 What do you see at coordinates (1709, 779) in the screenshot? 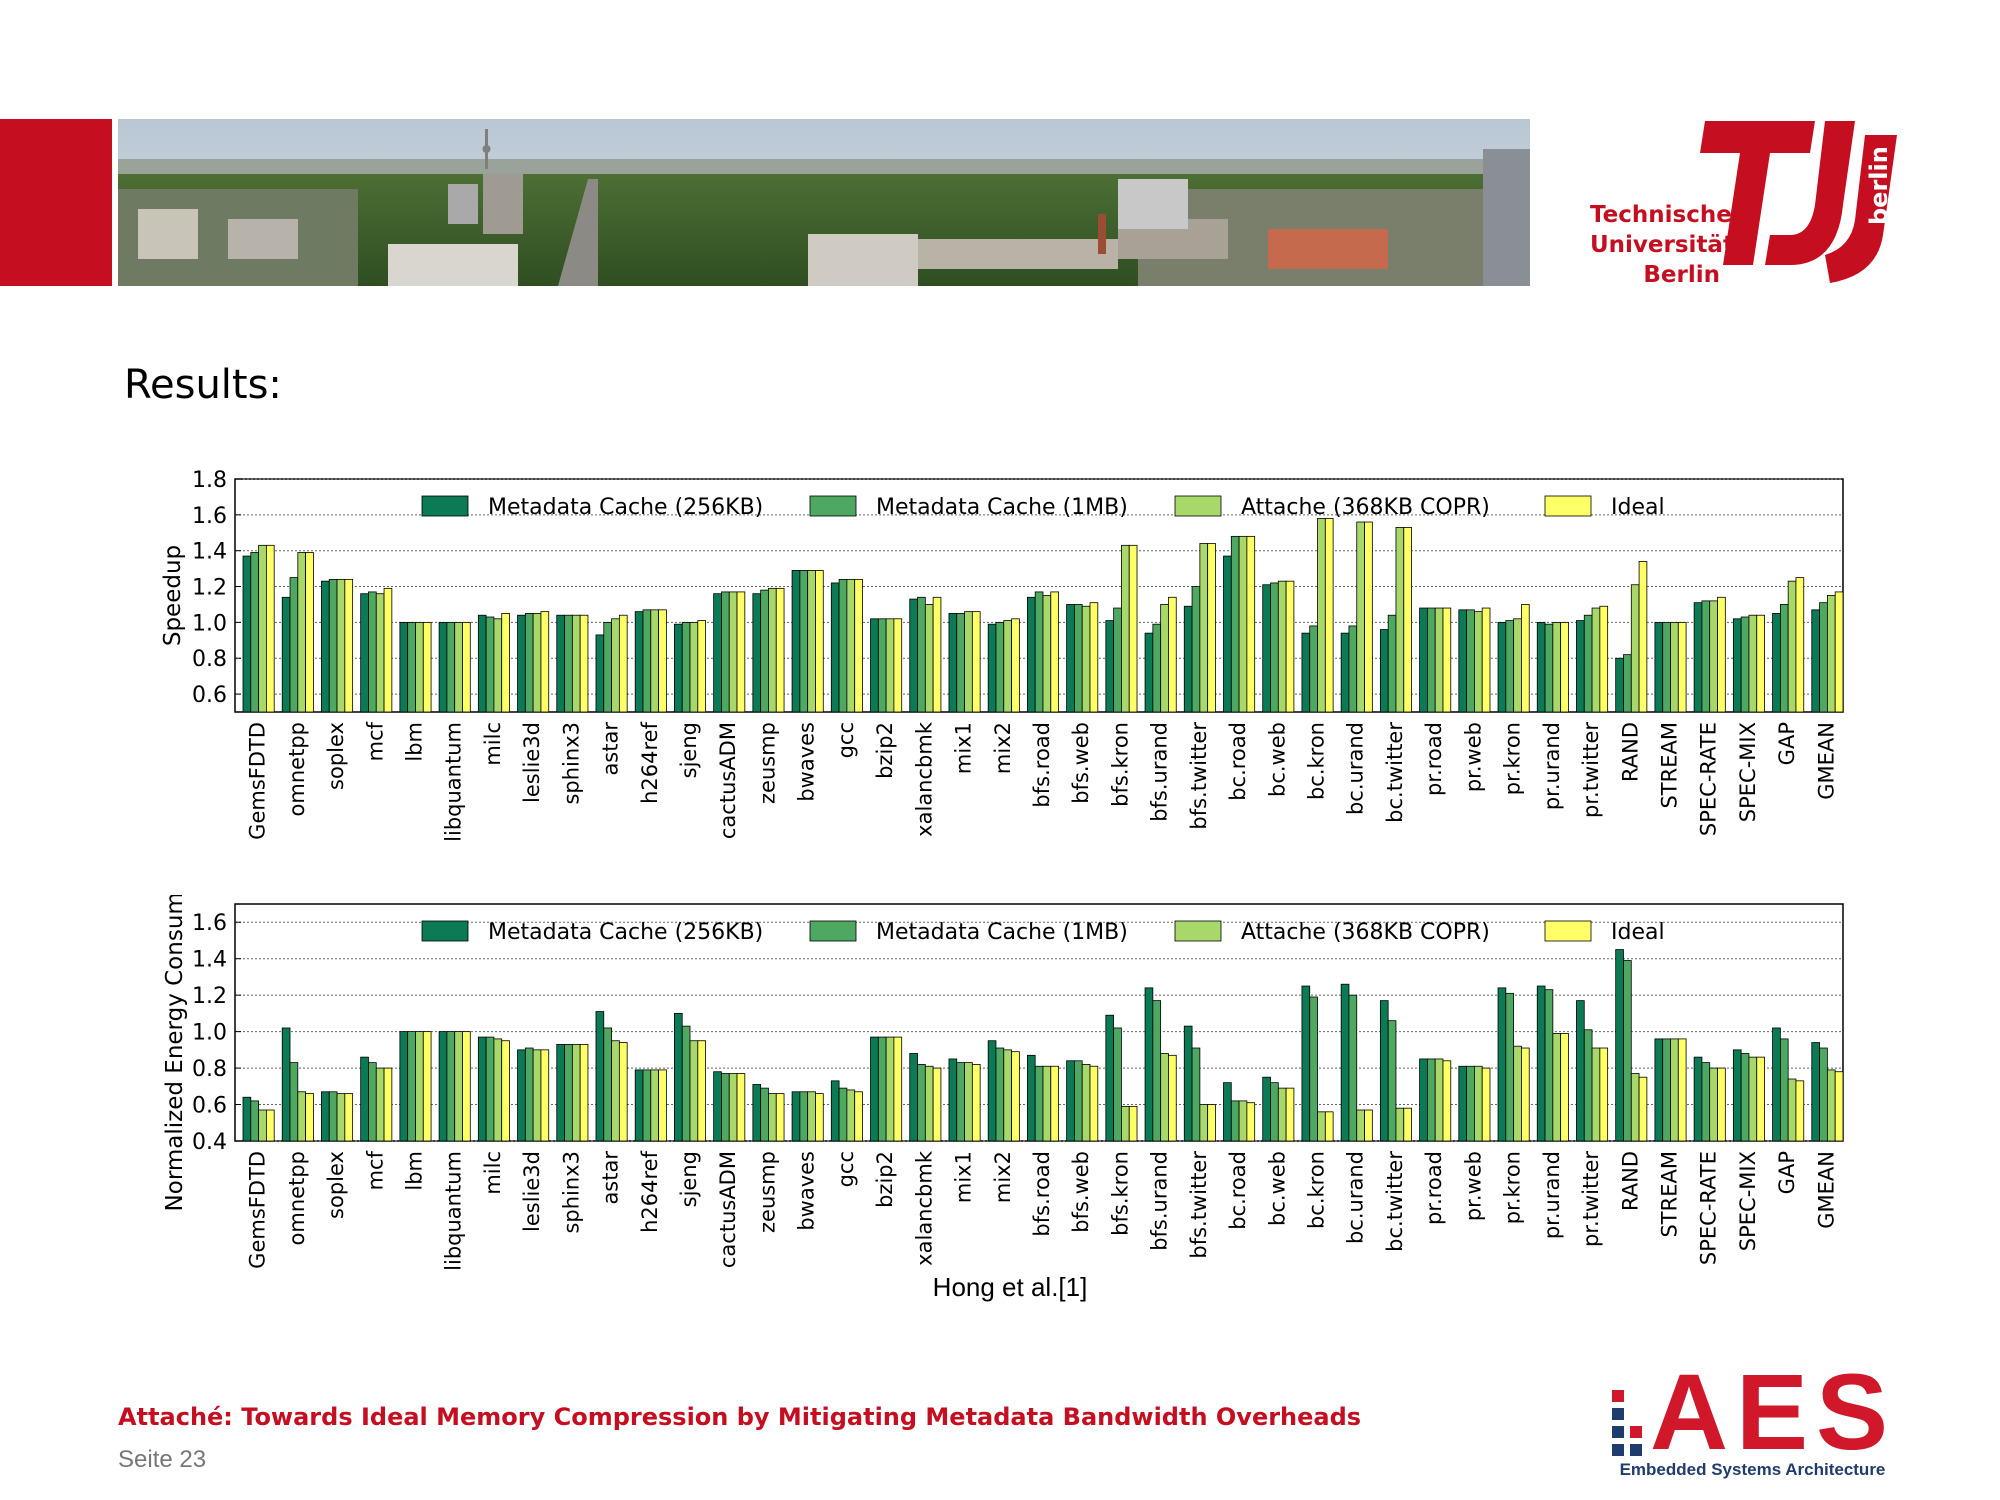
I see `x-tick-label: SPEC-RATE` at bounding box center [1709, 779].